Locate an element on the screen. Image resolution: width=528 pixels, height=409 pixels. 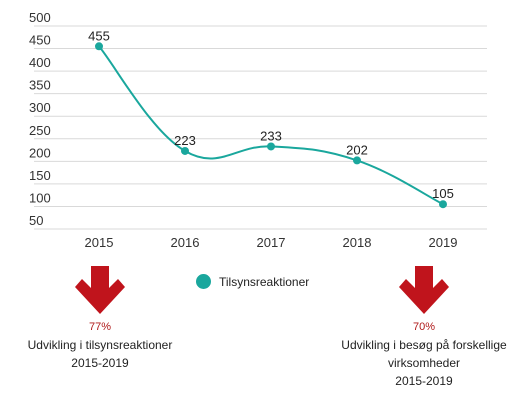
stat-left-line1: Udvikling i tilsynsreaktioner is located at coordinates (100, 345).